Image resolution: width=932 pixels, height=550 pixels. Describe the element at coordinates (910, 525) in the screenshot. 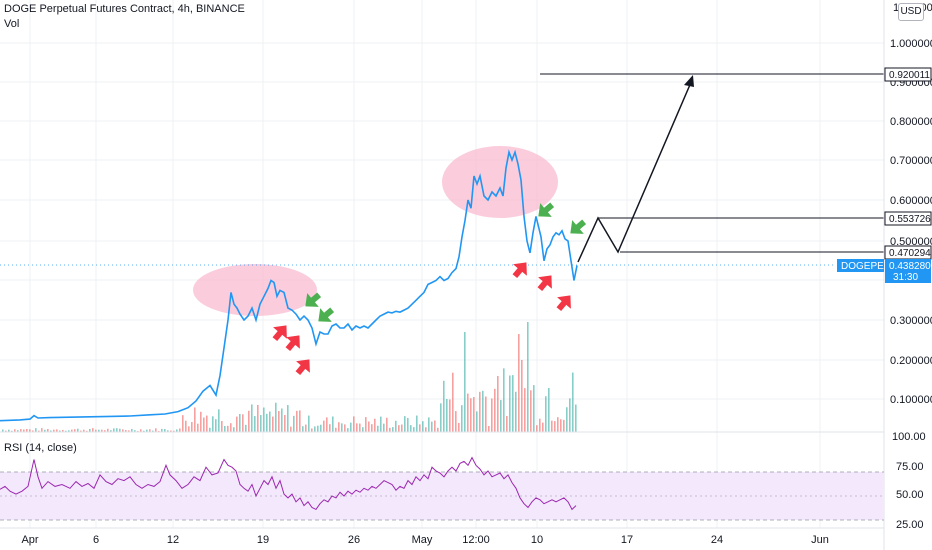

I see `rsi-tick-25: 25.00` at that location.